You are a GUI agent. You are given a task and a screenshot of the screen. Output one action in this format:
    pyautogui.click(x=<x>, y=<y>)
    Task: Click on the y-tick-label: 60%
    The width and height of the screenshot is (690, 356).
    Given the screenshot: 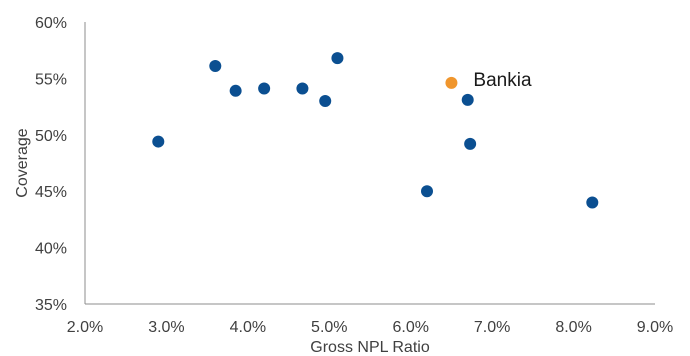 What is the action you would take?
    pyautogui.click(x=51, y=23)
    